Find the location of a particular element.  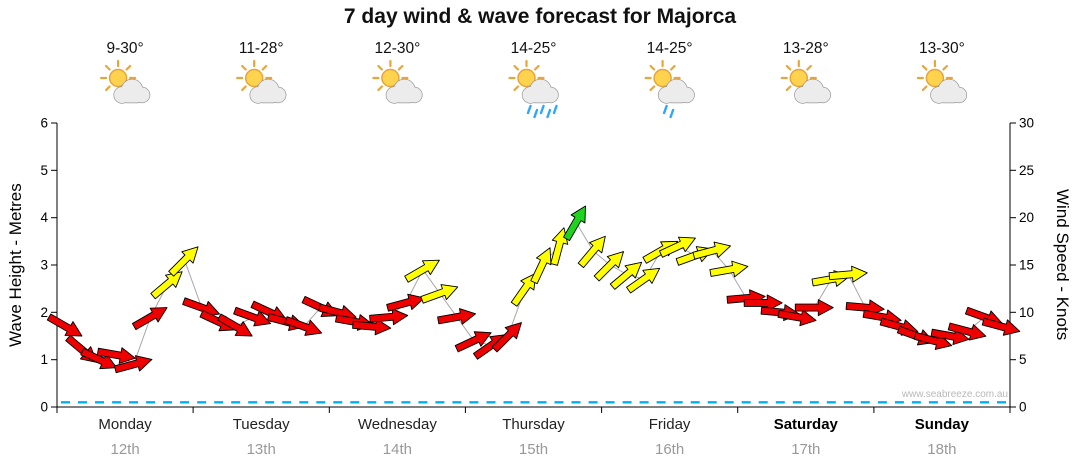

axis-tick-label: 30 is located at coordinates (1026, 123).